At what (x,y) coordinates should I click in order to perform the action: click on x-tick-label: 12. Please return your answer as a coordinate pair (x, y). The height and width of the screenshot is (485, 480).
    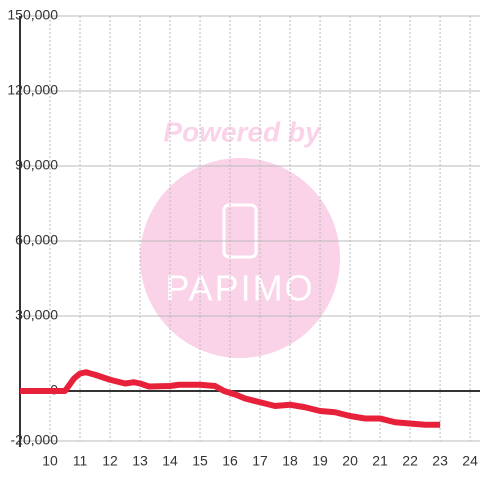
    Looking at the image, I should click on (110, 461).